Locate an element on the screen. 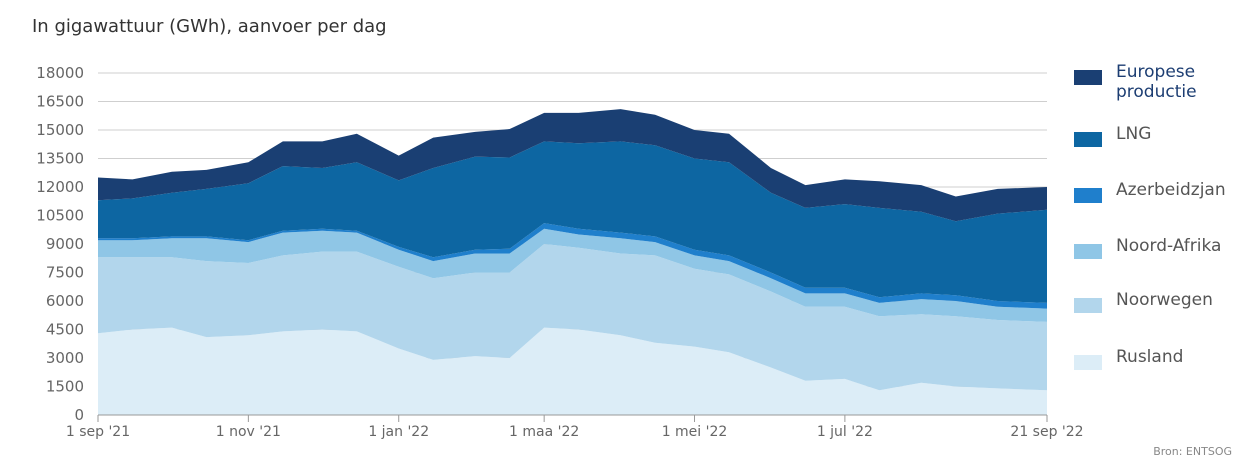 The width and height of the screenshot is (1250, 469). legend-label: Europese productie is located at coordinates (1156, 82).